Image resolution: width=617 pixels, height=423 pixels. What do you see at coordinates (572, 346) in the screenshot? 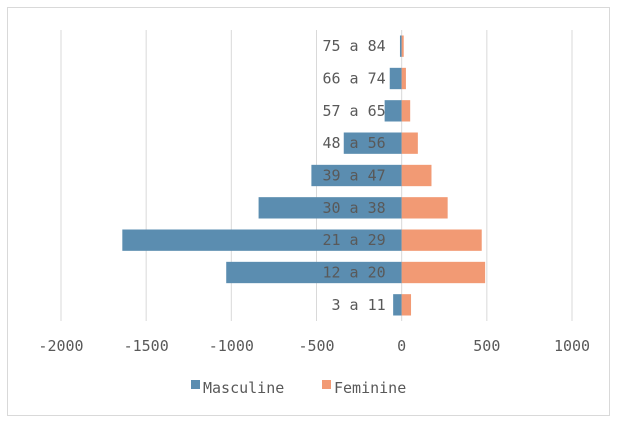
I see `x-tick-label: 1000` at bounding box center [572, 346].